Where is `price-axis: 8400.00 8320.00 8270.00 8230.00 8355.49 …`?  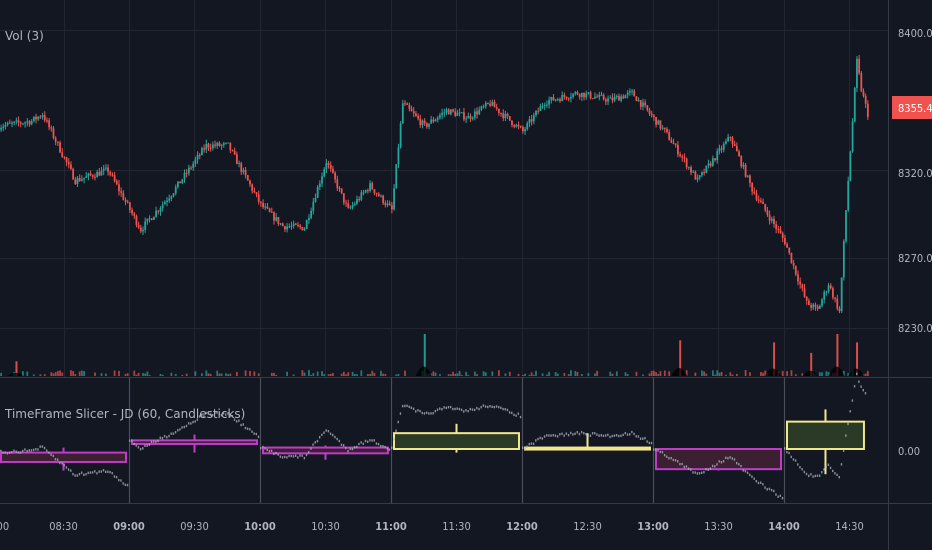 price-axis: 8400.00 8320.00 8270.00 8230.00 8355.49 … is located at coordinates (912, 242).